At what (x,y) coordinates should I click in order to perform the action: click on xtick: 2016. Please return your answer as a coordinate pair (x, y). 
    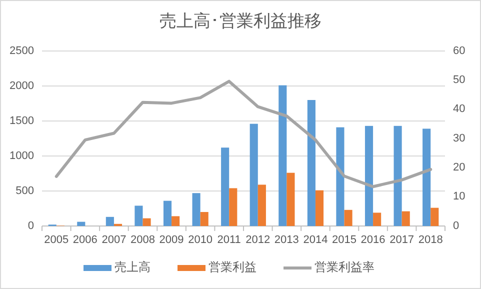
    Looking at the image, I should click on (373, 240).